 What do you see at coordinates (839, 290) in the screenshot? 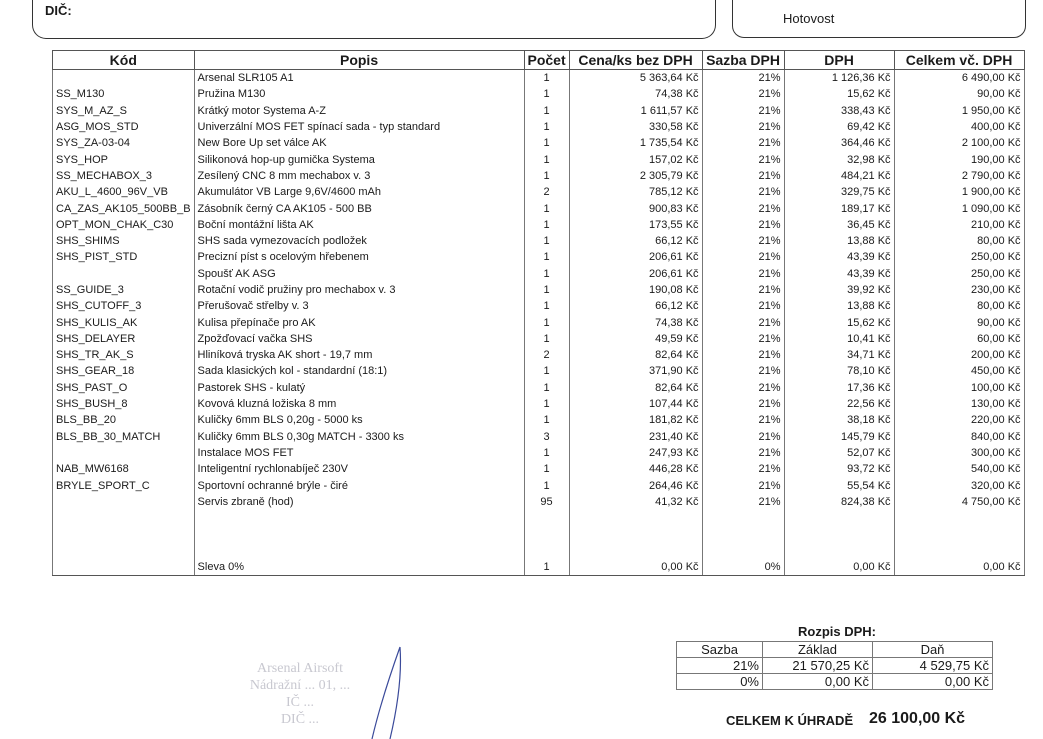
I see `cell-vat-amount: 39,92 Kč` at bounding box center [839, 290].